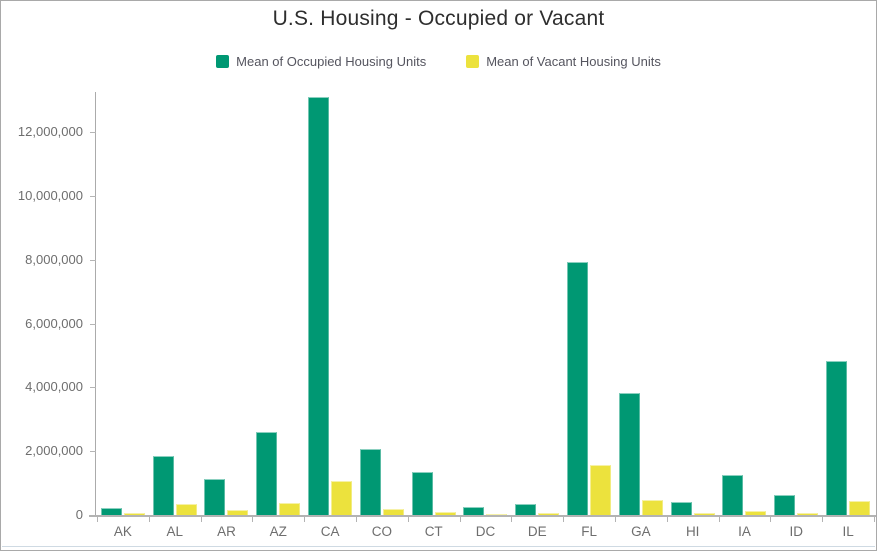 This screenshot has width=877, height=551. What do you see at coordinates (278, 531) in the screenshot?
I see `x-axis-label-AZ: AZ` at bounding box center [278, 531].